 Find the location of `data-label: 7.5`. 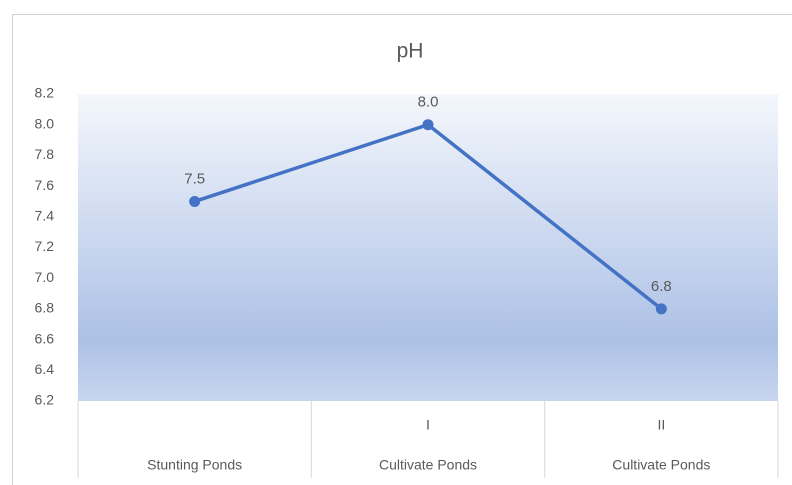

data-label: 7.5 is located at coordinates (194, 178).